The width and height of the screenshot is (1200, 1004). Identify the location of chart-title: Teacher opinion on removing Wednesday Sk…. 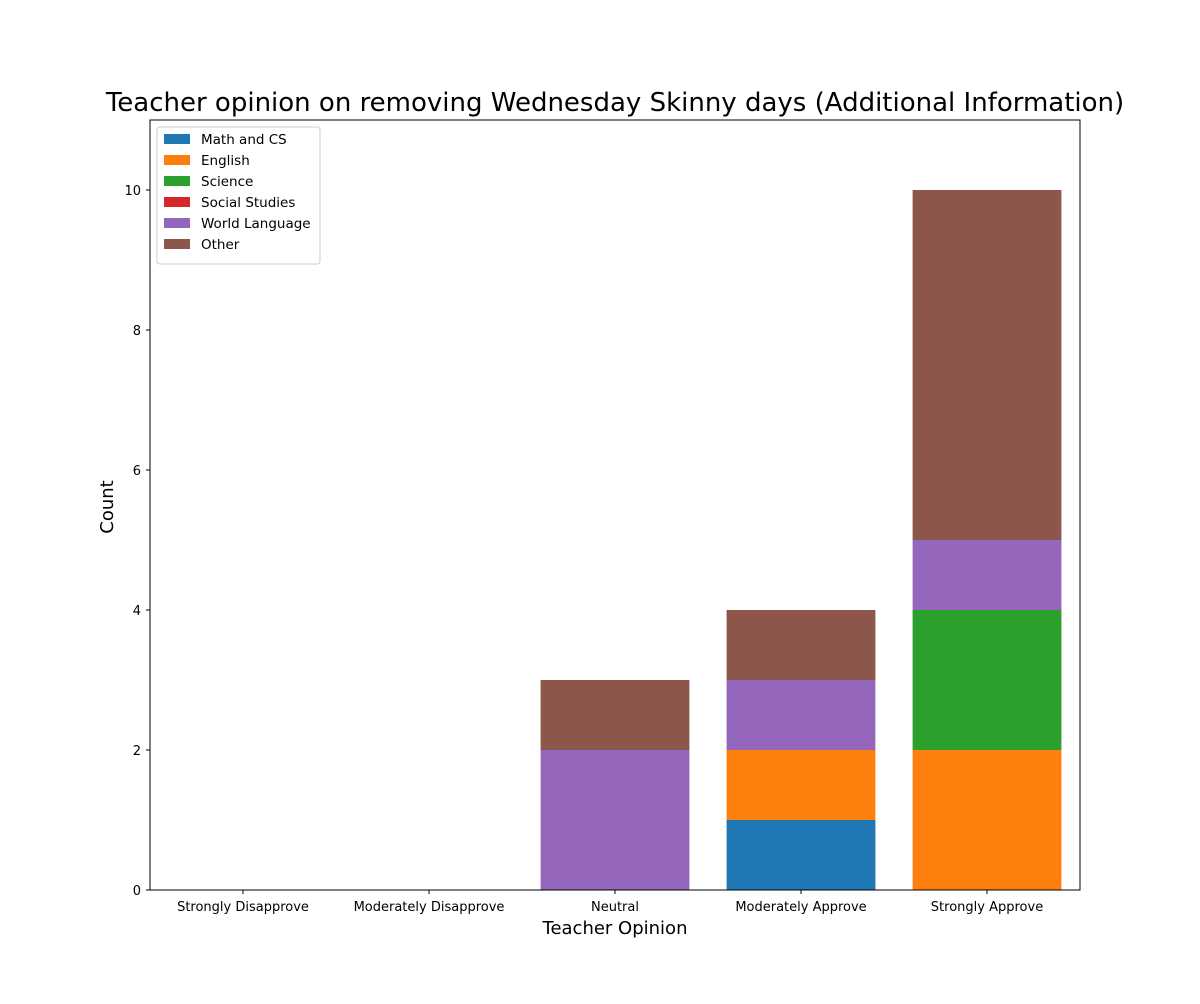
(614, 103).